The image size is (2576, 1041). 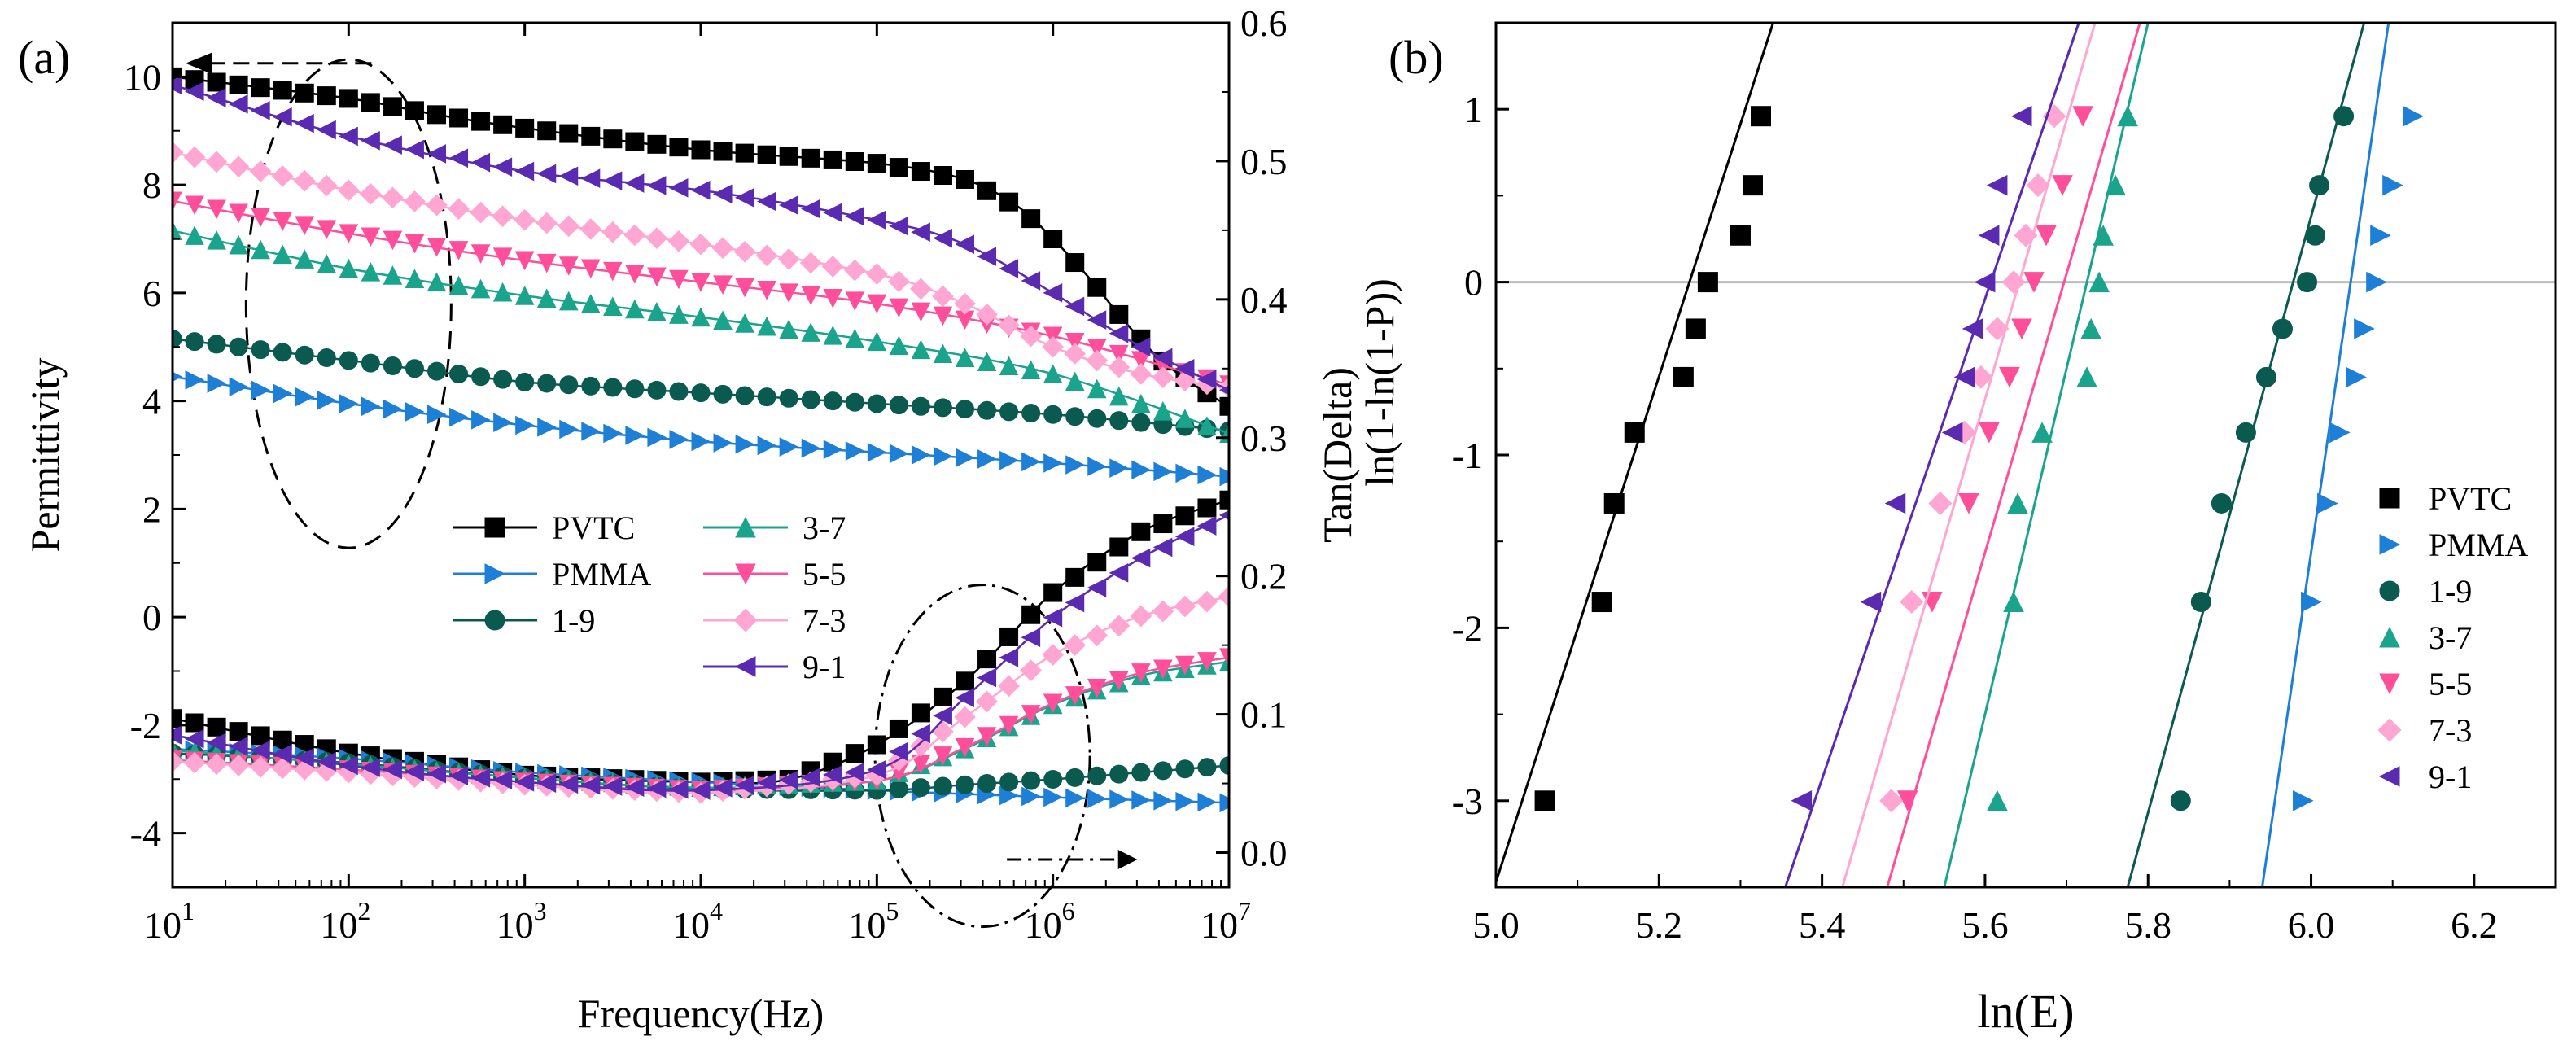 I want to click on chart-b-point-pvtc, so click(x=1601, y=602).